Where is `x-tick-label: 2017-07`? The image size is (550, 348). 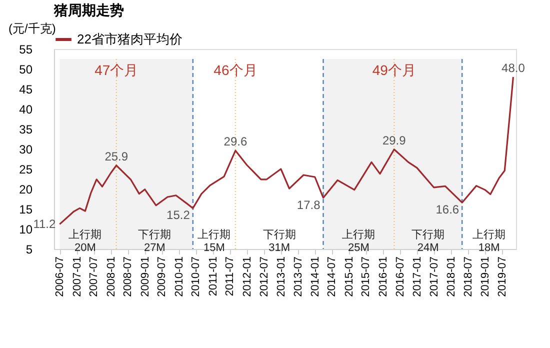 x-tick-label: 2017-07 is located at coordinates (434, 276).